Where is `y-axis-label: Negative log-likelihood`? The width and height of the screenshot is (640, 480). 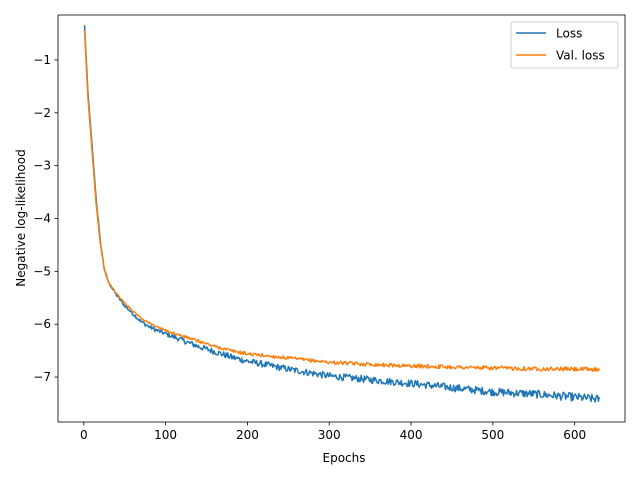 y-axis-label: Negative log-likelihood is located at coordinates (21, 217).